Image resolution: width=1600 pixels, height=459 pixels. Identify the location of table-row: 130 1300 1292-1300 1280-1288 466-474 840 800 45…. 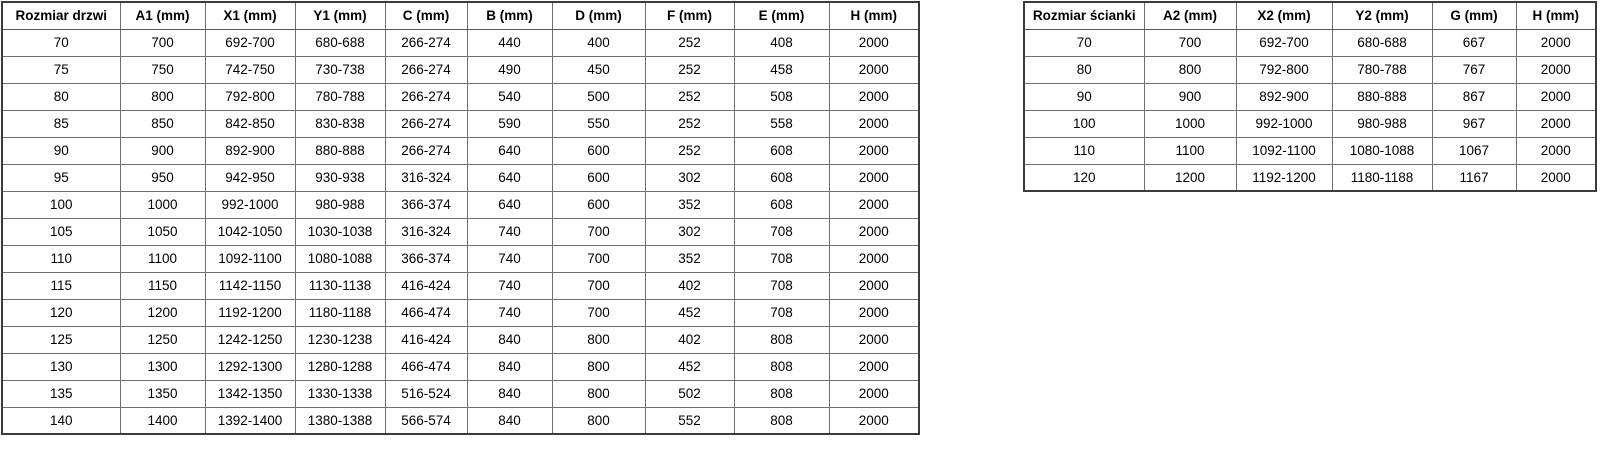
(460, 366).